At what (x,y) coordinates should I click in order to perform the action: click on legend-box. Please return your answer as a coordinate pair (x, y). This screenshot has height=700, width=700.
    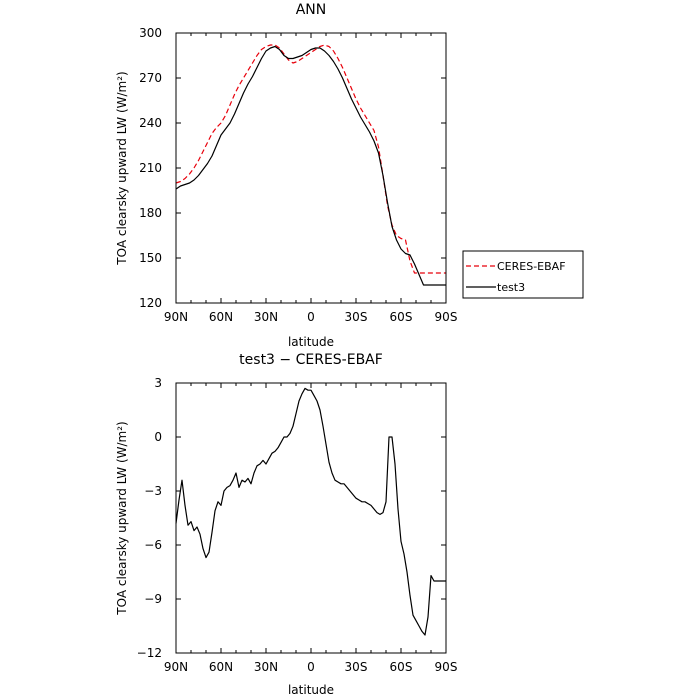
    Looking at the image, I should click on (523, 274).